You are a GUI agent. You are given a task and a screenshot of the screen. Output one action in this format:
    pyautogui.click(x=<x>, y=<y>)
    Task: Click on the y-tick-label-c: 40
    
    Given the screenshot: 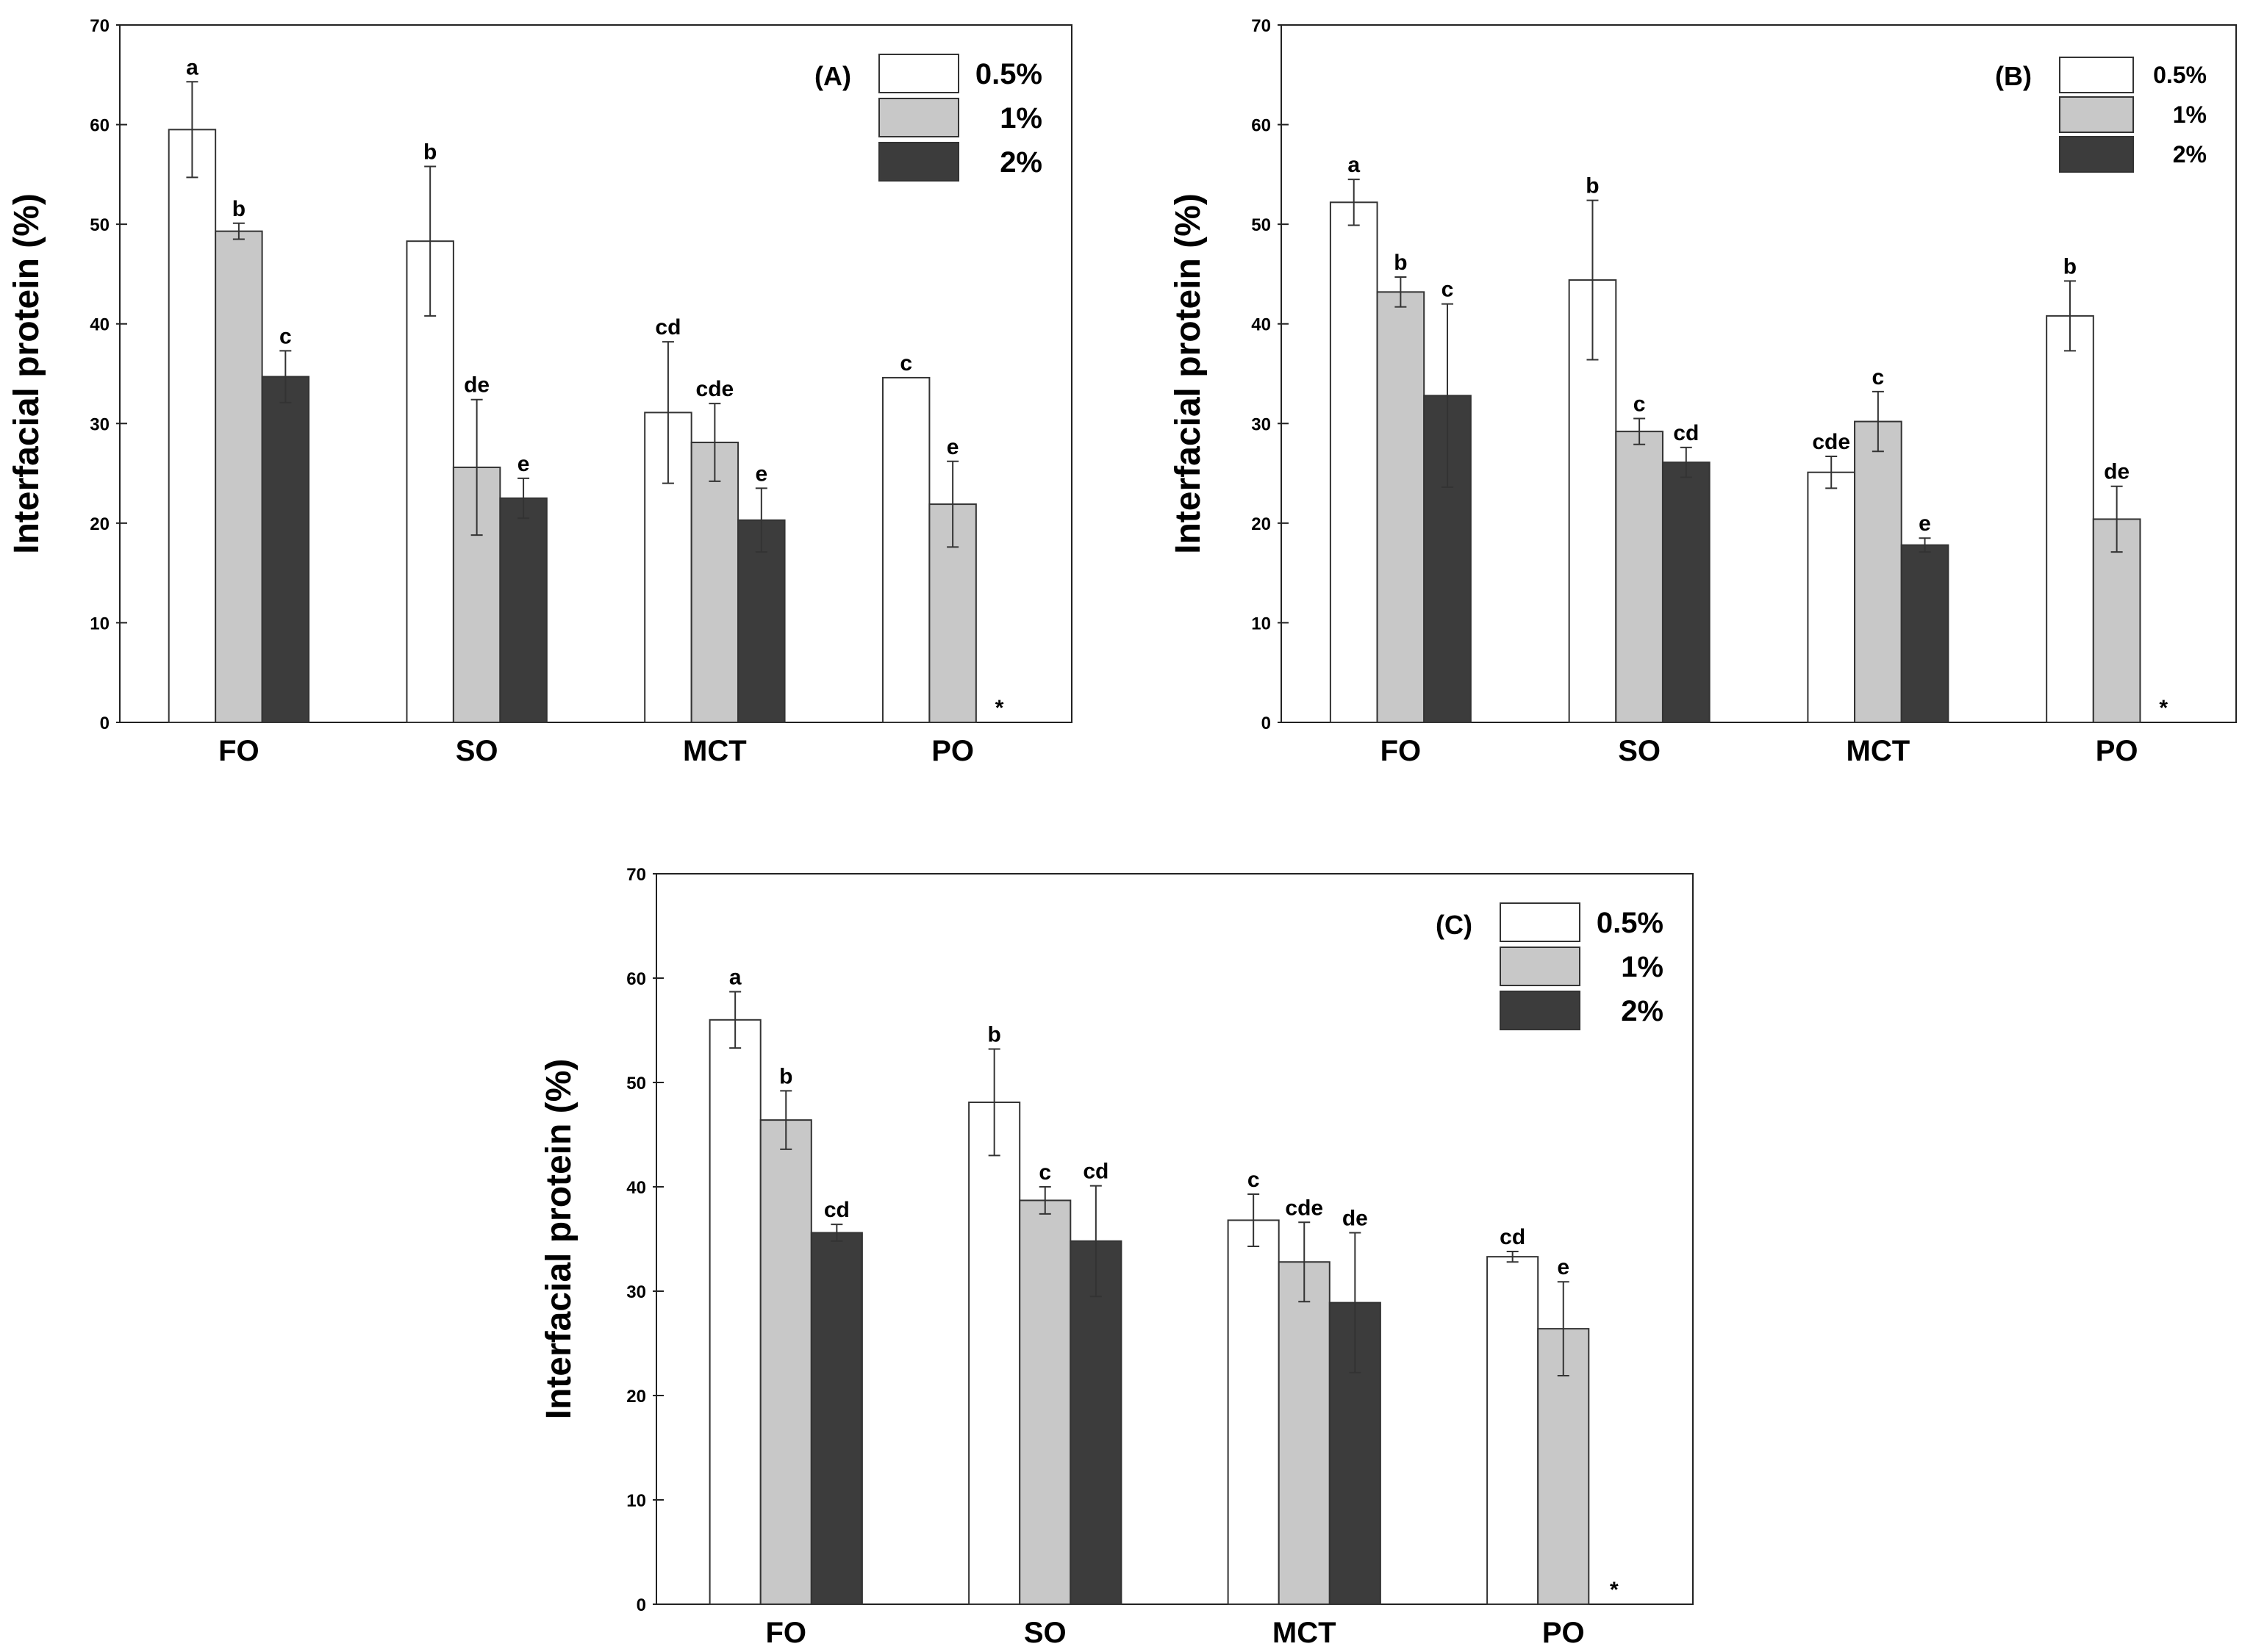 What is the action you would take?
    pyautogui.click(x=636, y=1188)
    